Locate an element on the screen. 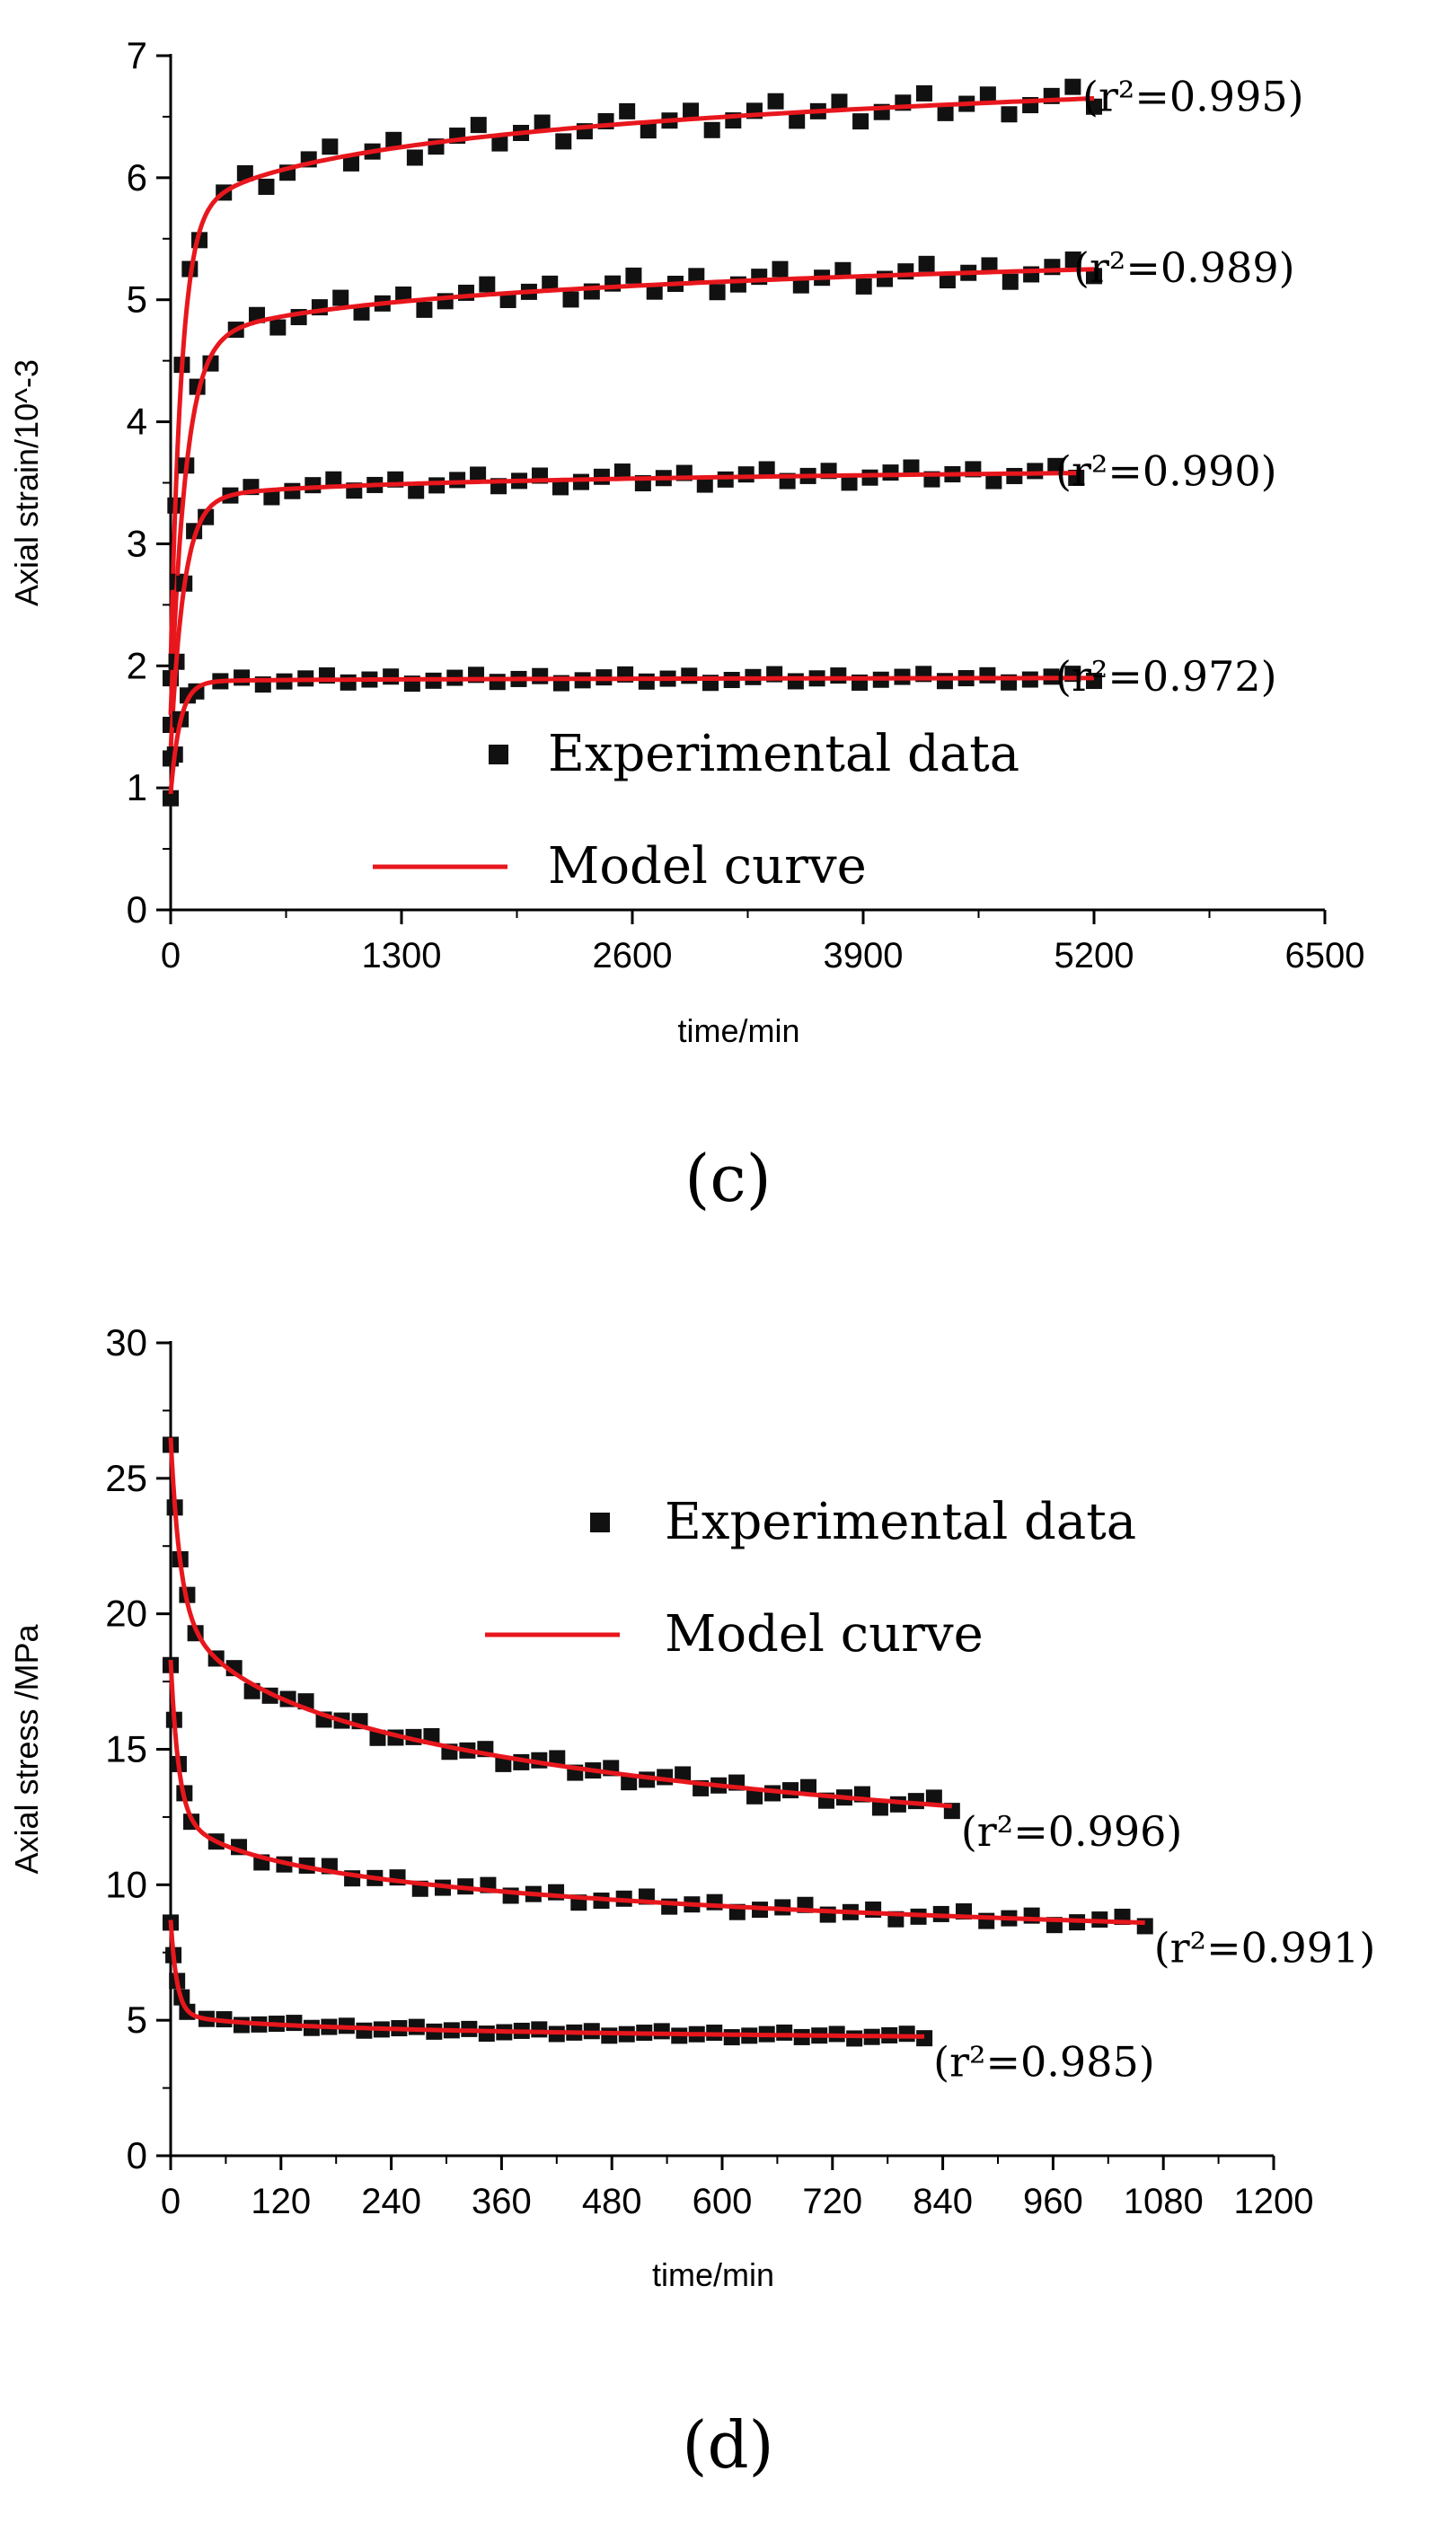 The height and width of the screenshot is (2524, 1456). series-3-markers is located at coordinates (624, 612).